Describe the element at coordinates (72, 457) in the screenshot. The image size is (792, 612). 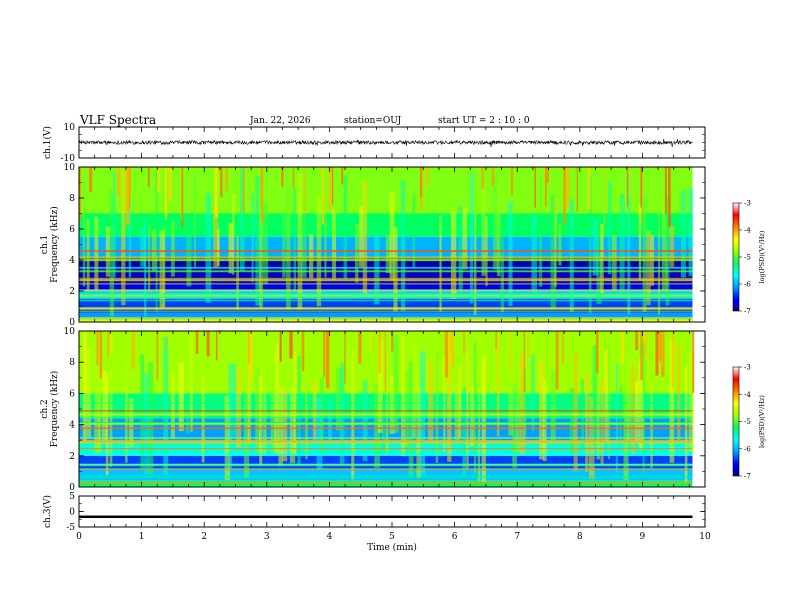
I see `y-tick-label: 2` at that location.